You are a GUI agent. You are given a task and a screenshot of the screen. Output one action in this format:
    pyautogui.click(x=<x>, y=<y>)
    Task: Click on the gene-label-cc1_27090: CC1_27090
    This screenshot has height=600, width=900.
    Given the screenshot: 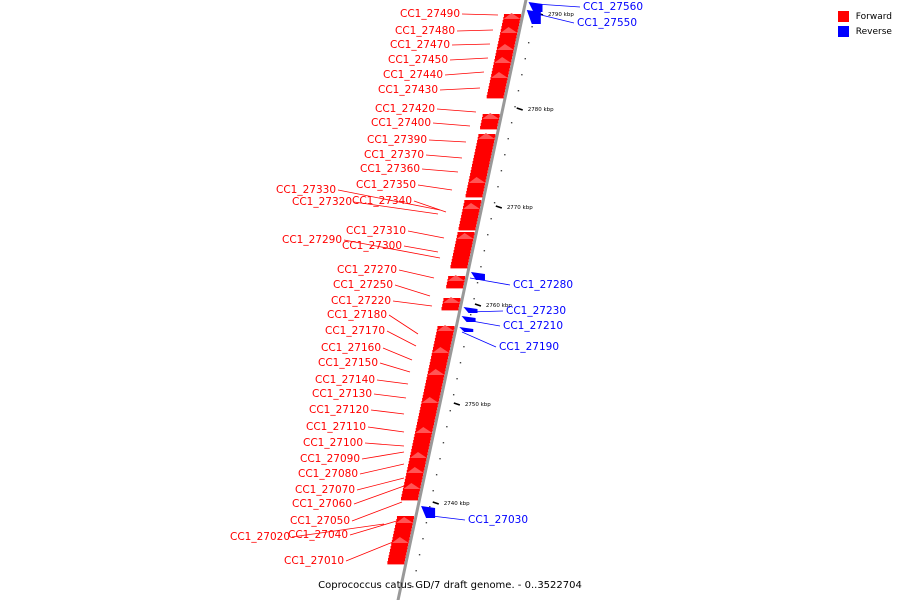 What is the action you would take?
    pyautogui.click(x=330, y=459)
    